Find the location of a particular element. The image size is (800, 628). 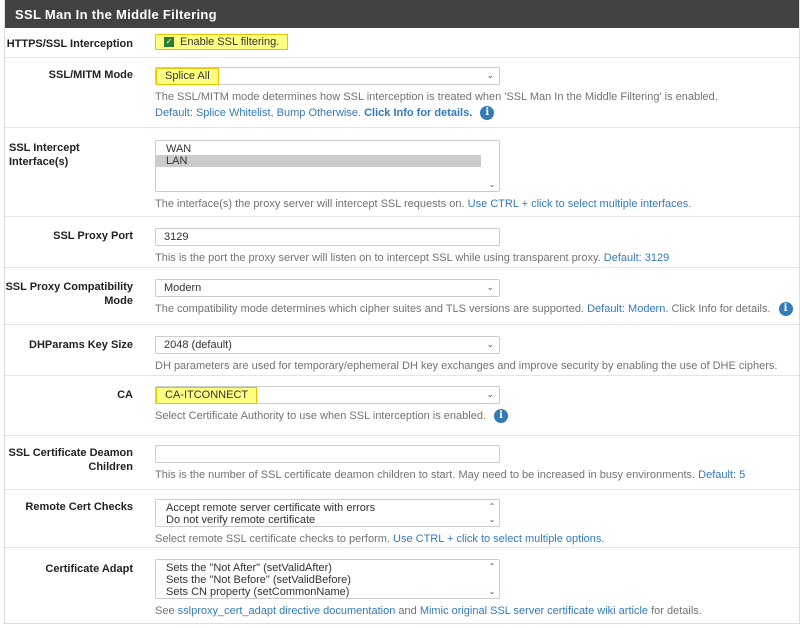

enable-ssl-filtering-checkbox: ✓ Enable SSL filtering. is located at coordinates (222, 42).